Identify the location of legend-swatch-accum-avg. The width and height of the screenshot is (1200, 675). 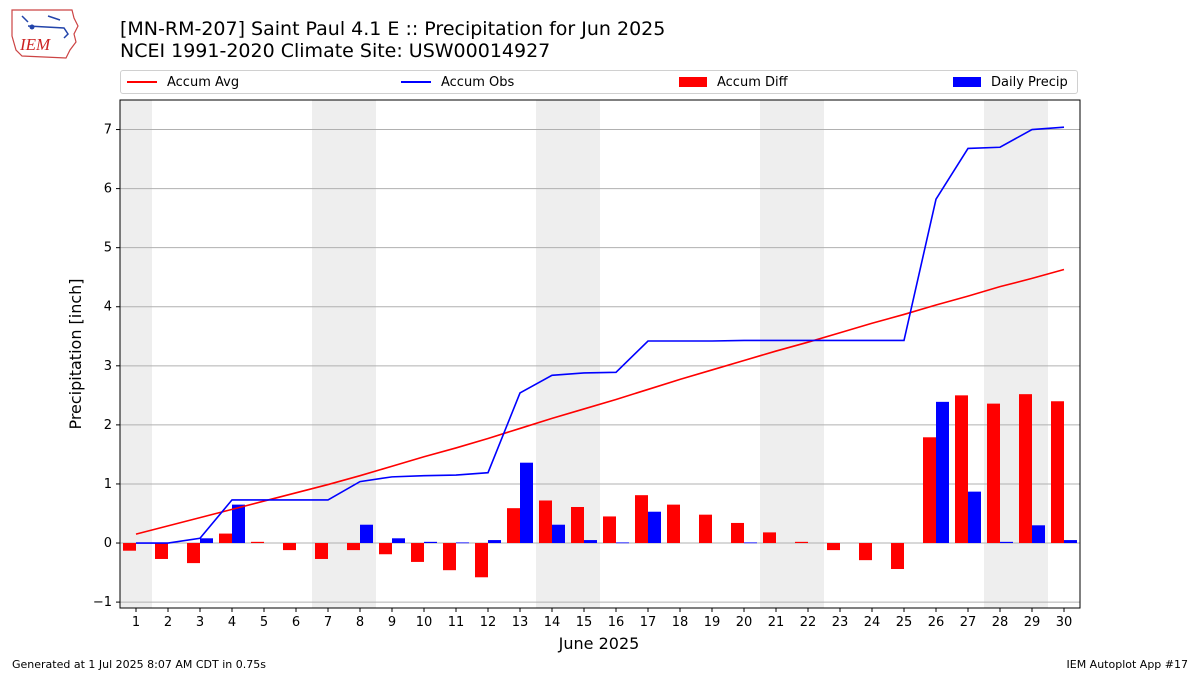
(142, 82).